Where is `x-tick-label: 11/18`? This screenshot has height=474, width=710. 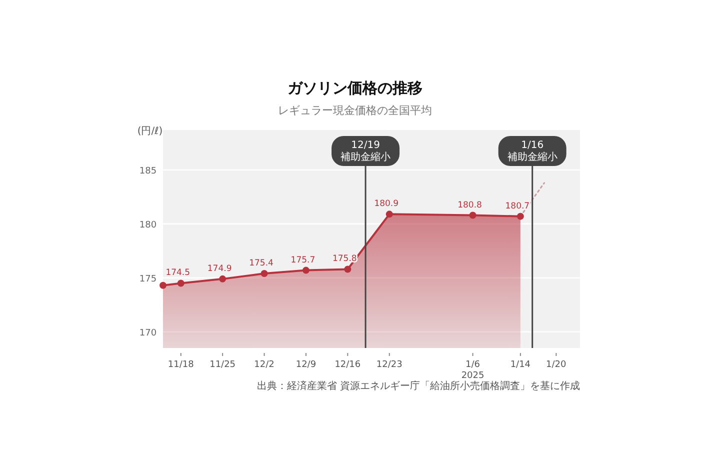 x-tick-label: 11/18 is located at coordinates (181, 365).